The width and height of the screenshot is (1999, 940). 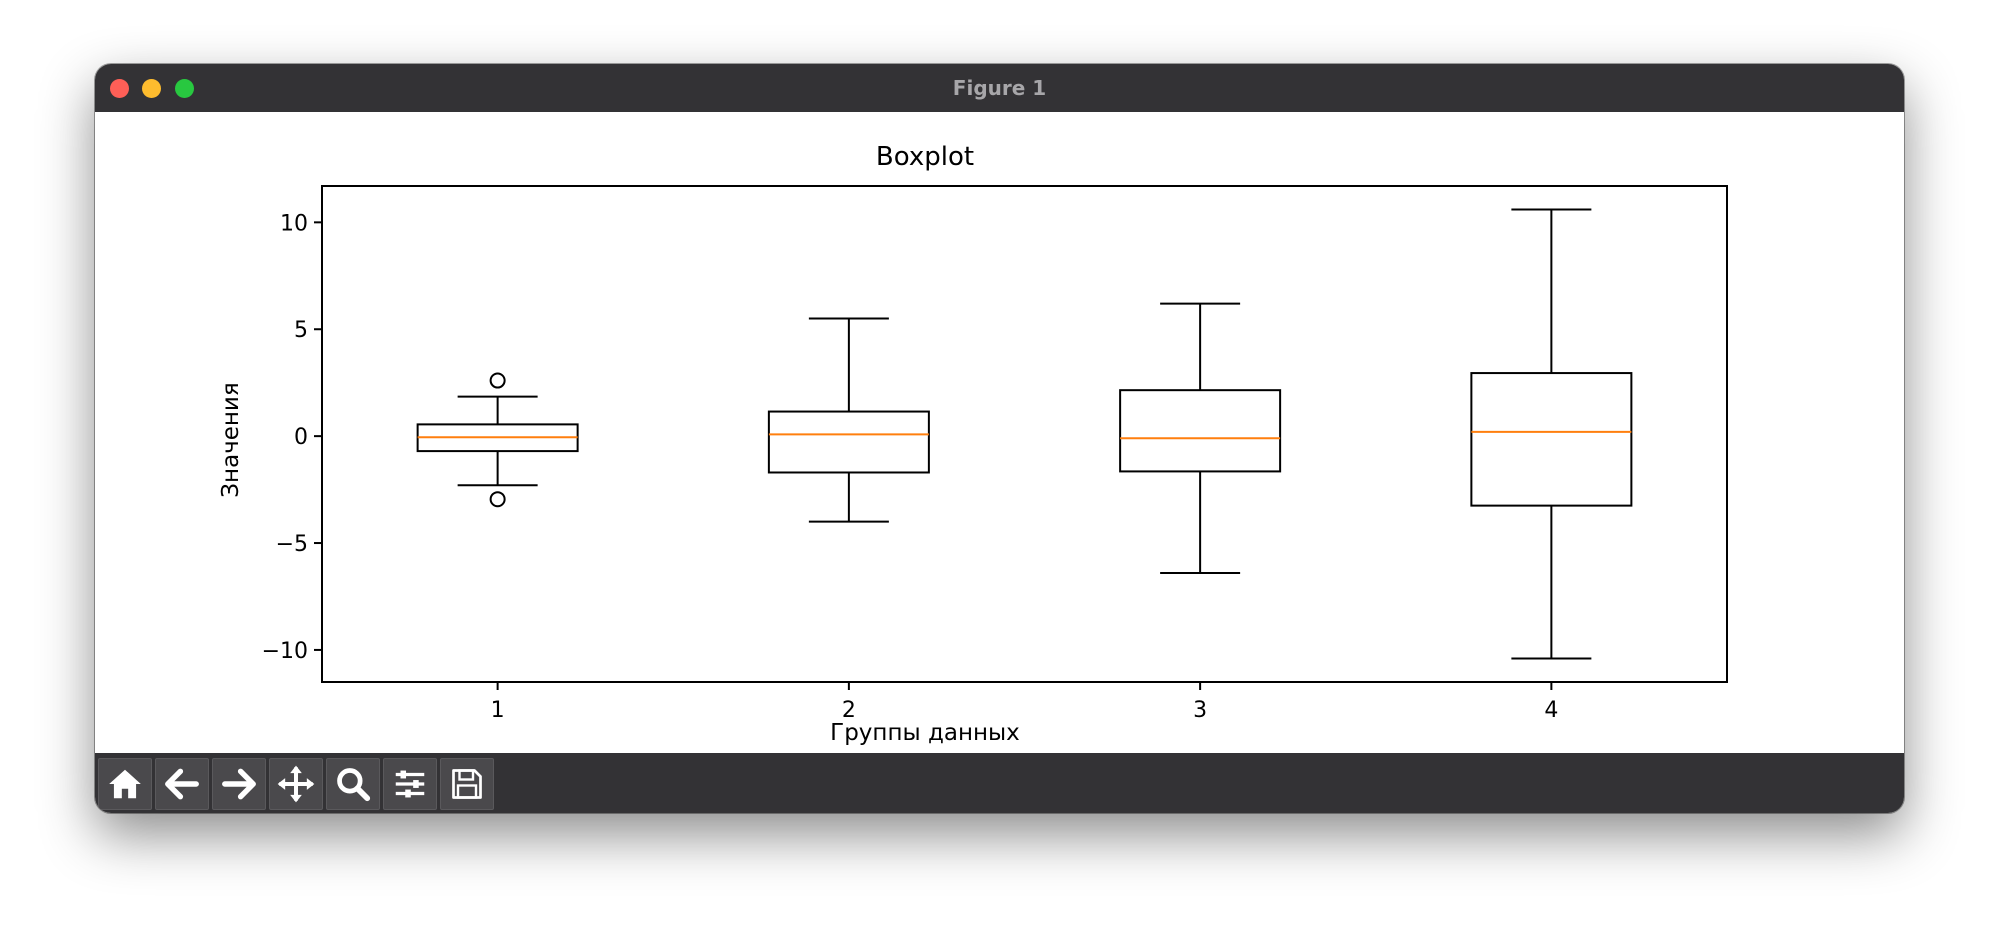 What do you see at coordinates (292, 544) in the screenshot?
I see `y-tick-label: −5` at bounding box center [292, 544].